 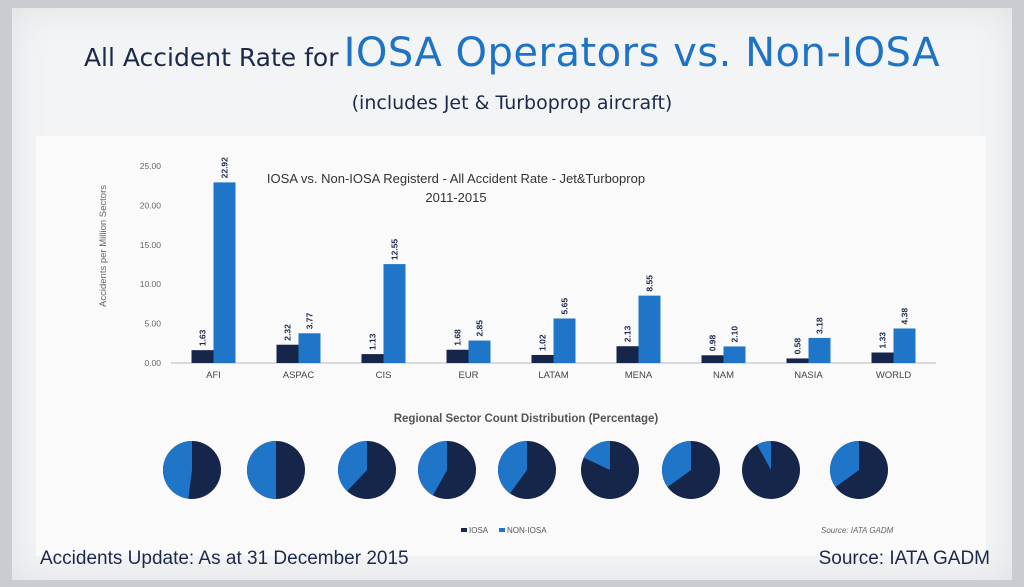 I want to click on legend-swatch-non-iosa, so click(x=502, y=530).